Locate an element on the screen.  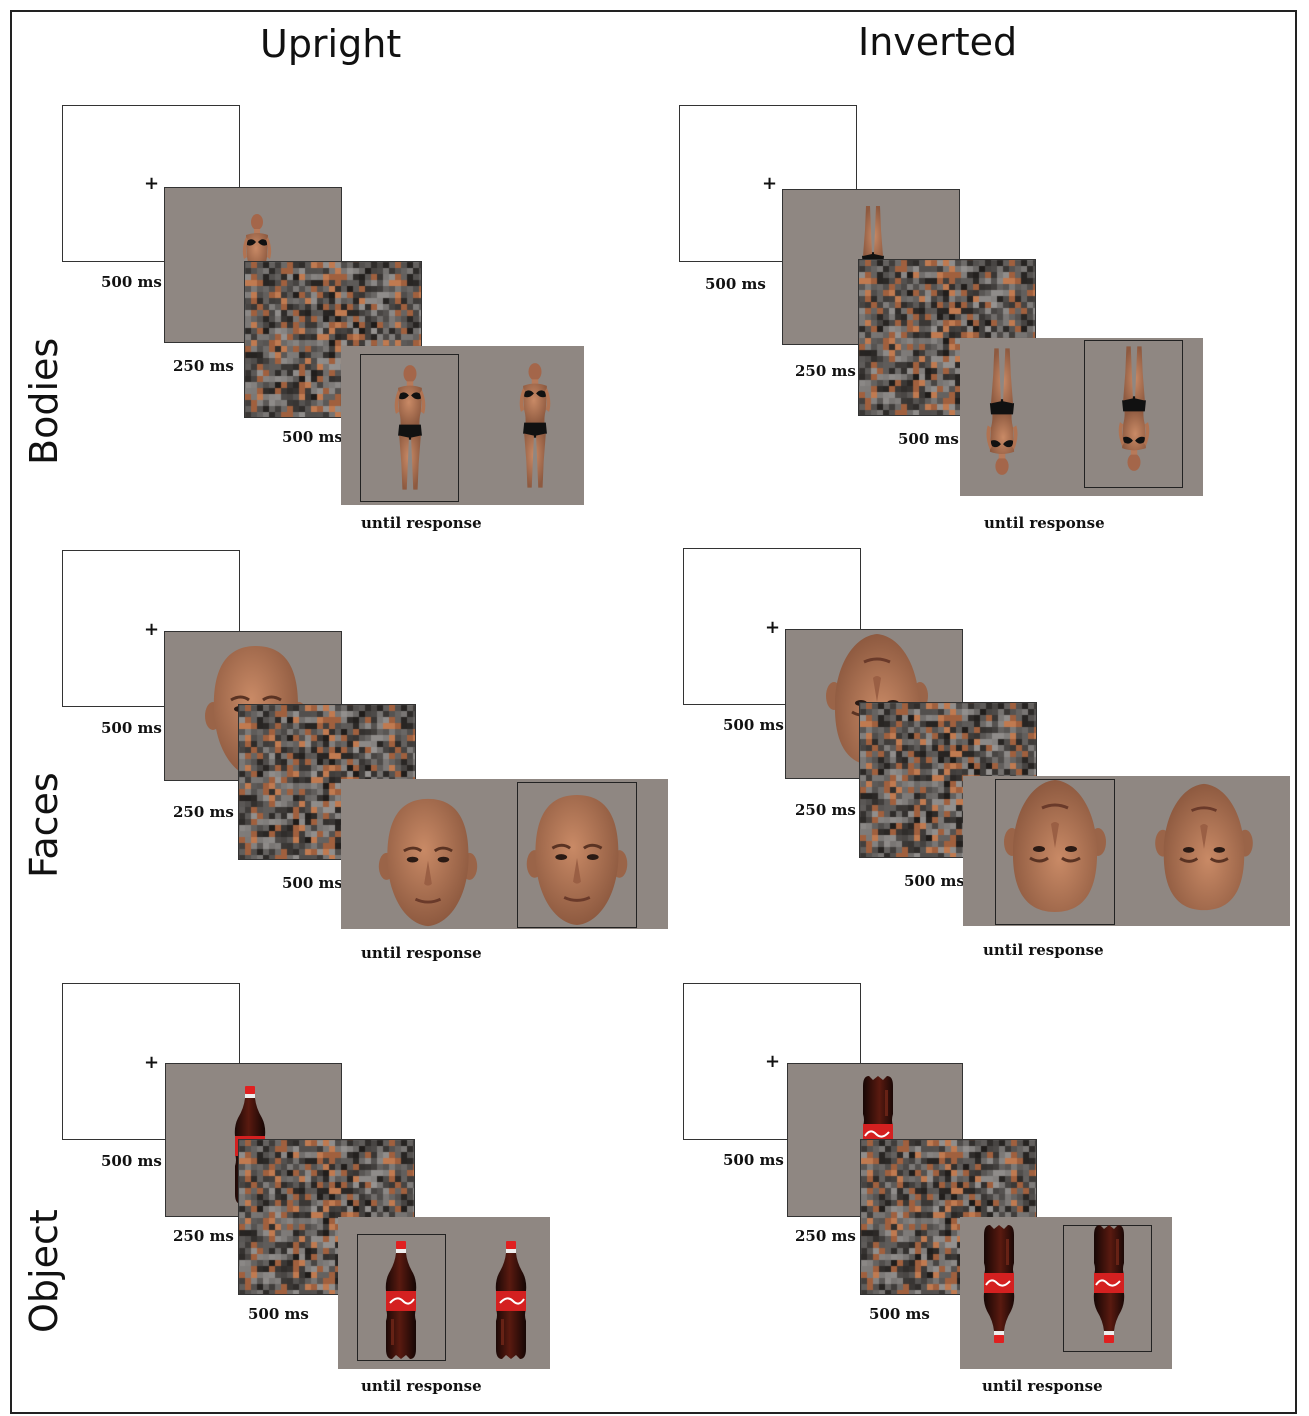
column-title-inverted: Inverted is located at coordinates (938, 42).